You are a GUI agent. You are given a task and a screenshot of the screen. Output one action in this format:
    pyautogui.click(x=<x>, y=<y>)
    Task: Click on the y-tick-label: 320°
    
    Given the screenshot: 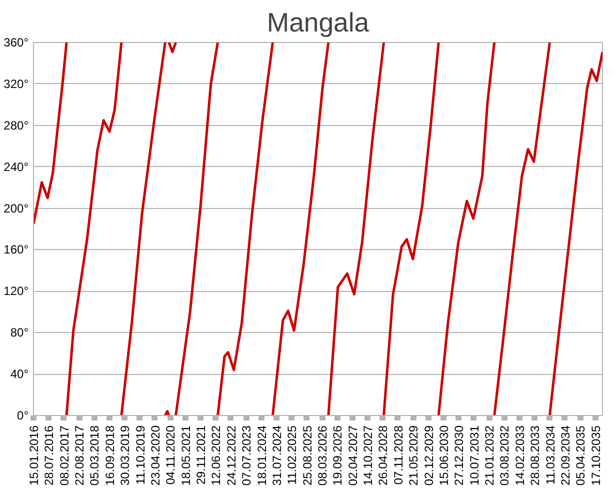 What is the action you would take?
    pyautogui.click(x=16, y=83)
    